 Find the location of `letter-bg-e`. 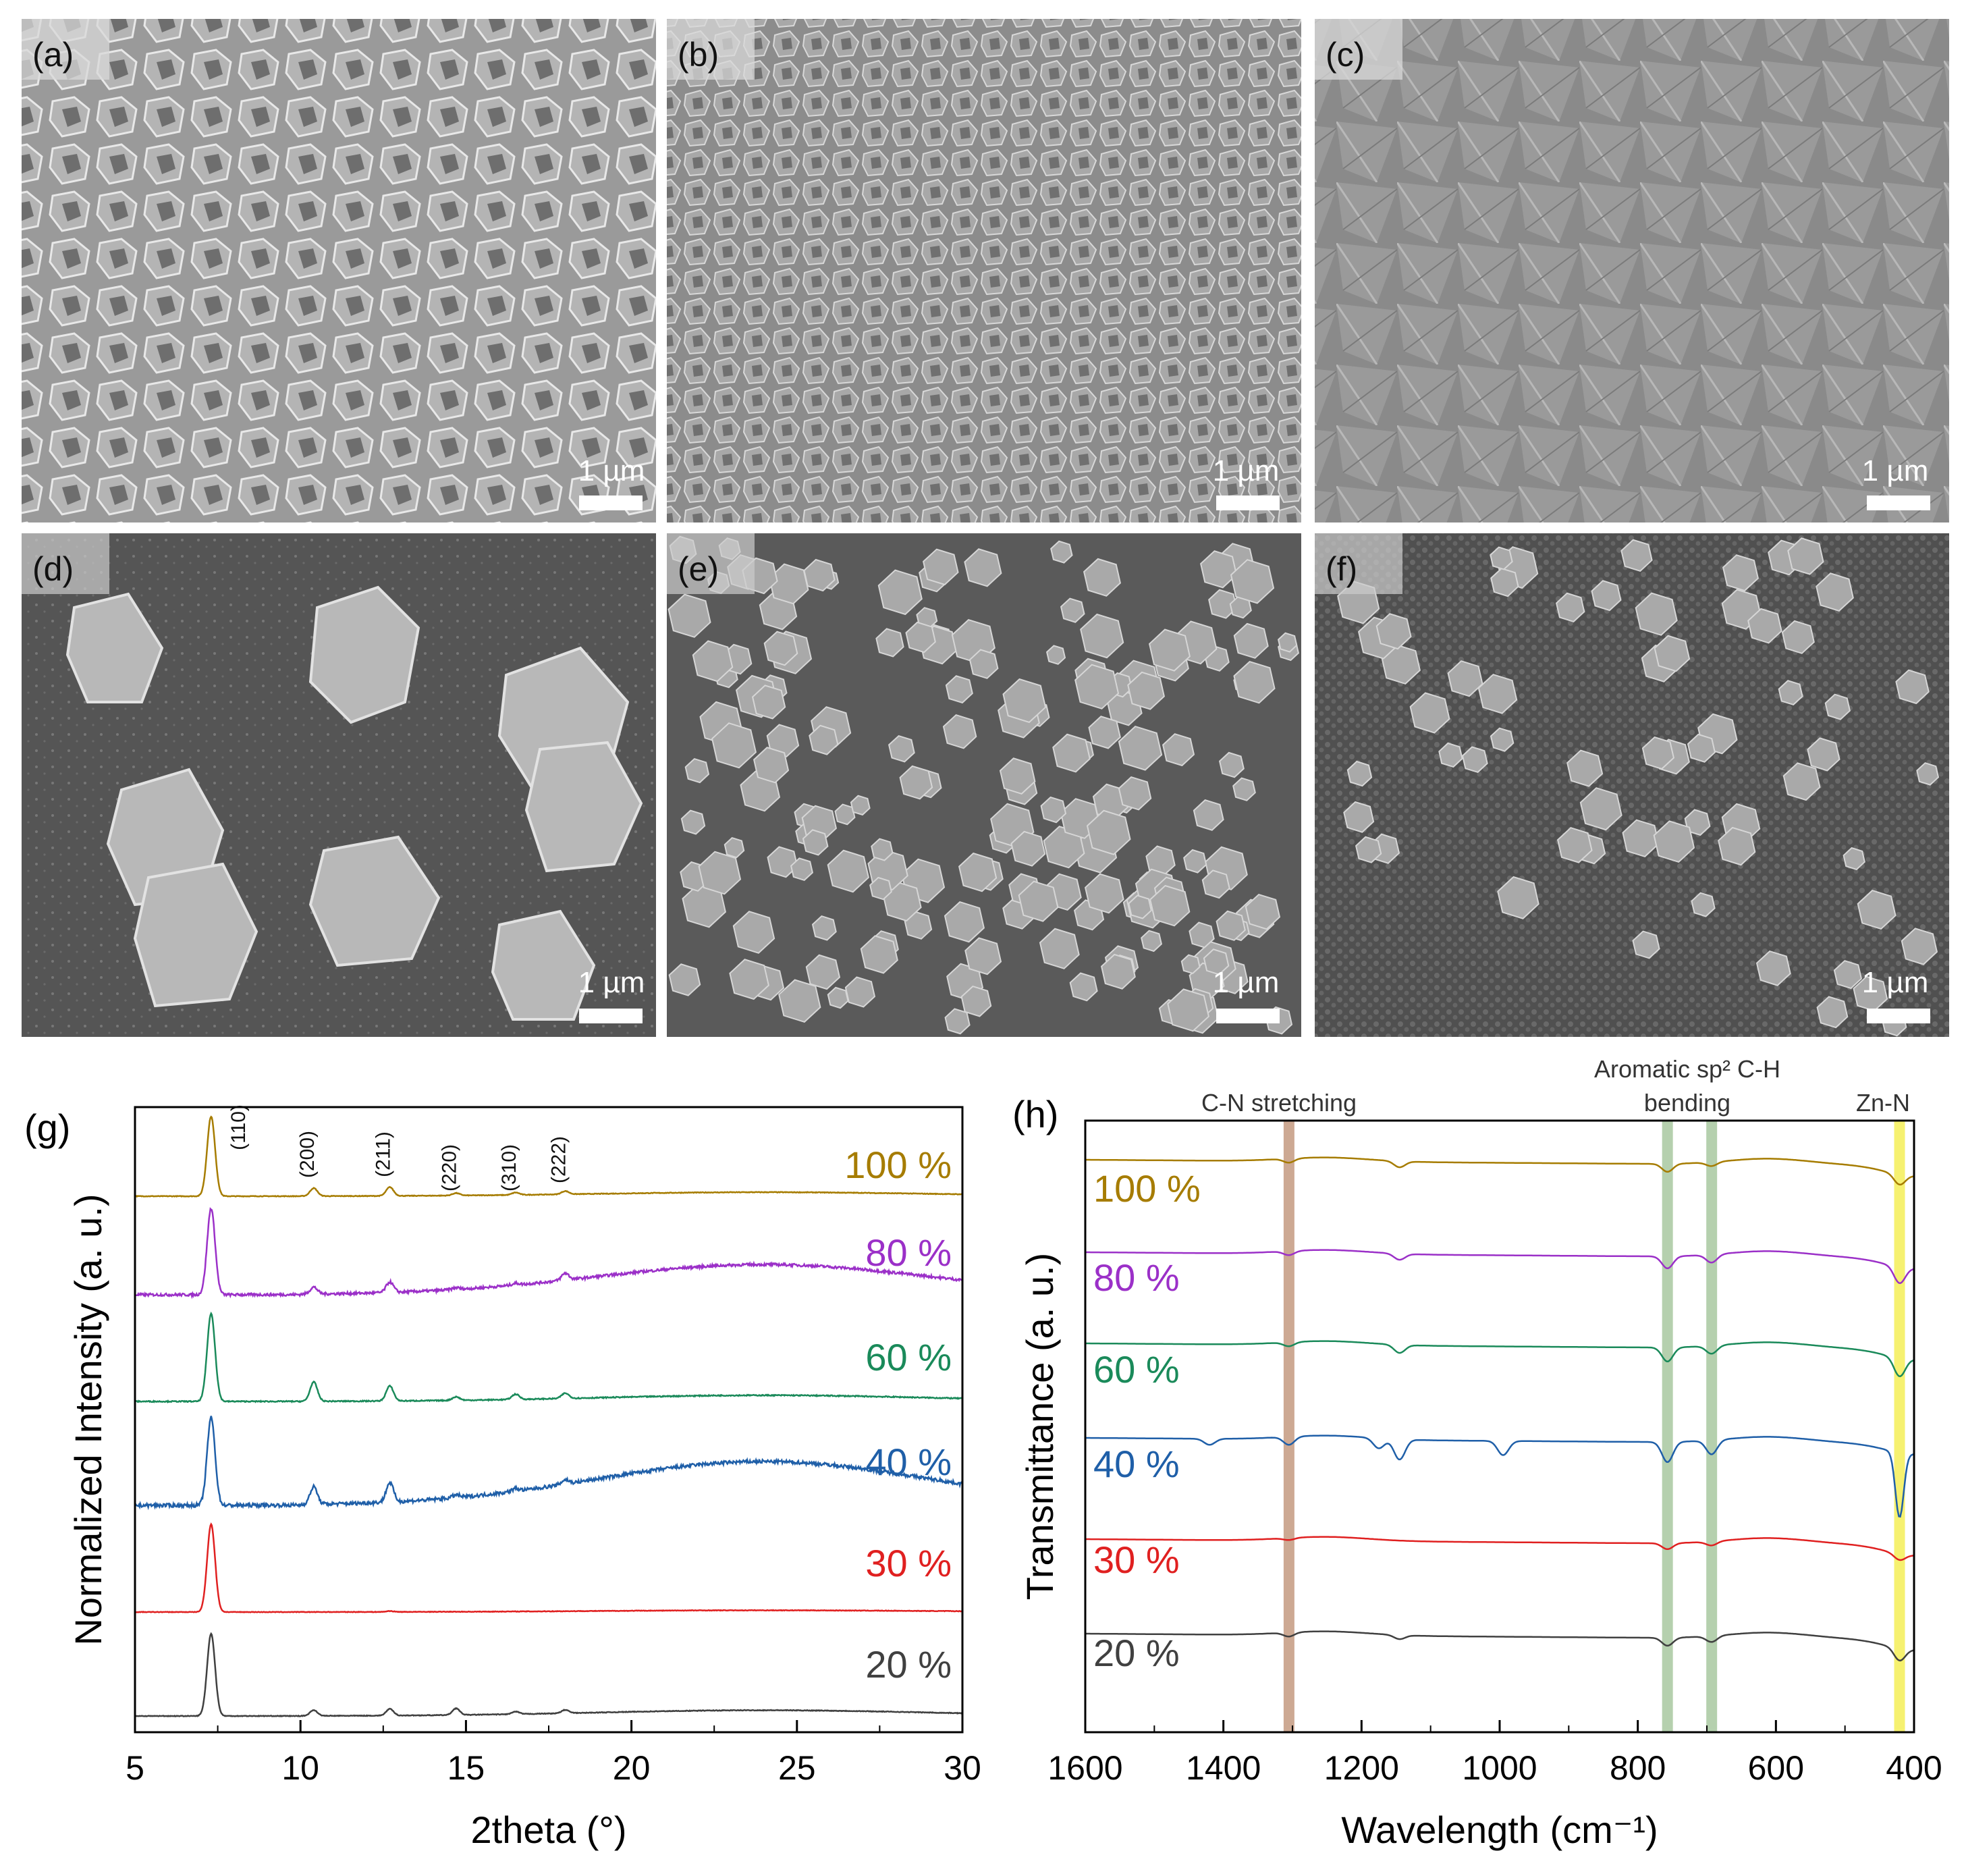

letter-bg-e is located at coordinates (711, 563).